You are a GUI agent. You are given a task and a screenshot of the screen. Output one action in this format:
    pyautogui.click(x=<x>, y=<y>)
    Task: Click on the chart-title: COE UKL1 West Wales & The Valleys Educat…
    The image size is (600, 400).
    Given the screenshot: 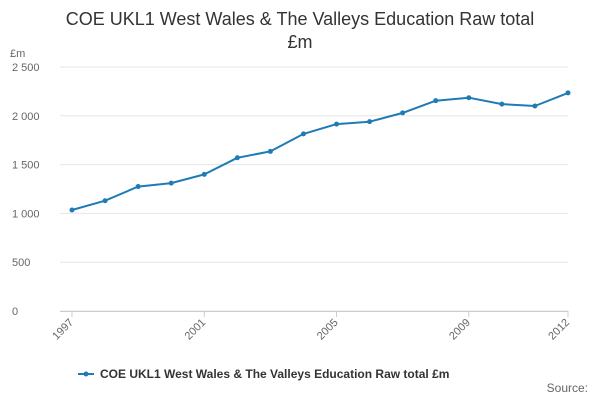 What is the action you would take?
    pyautogui.click(x=300, y=31)
    